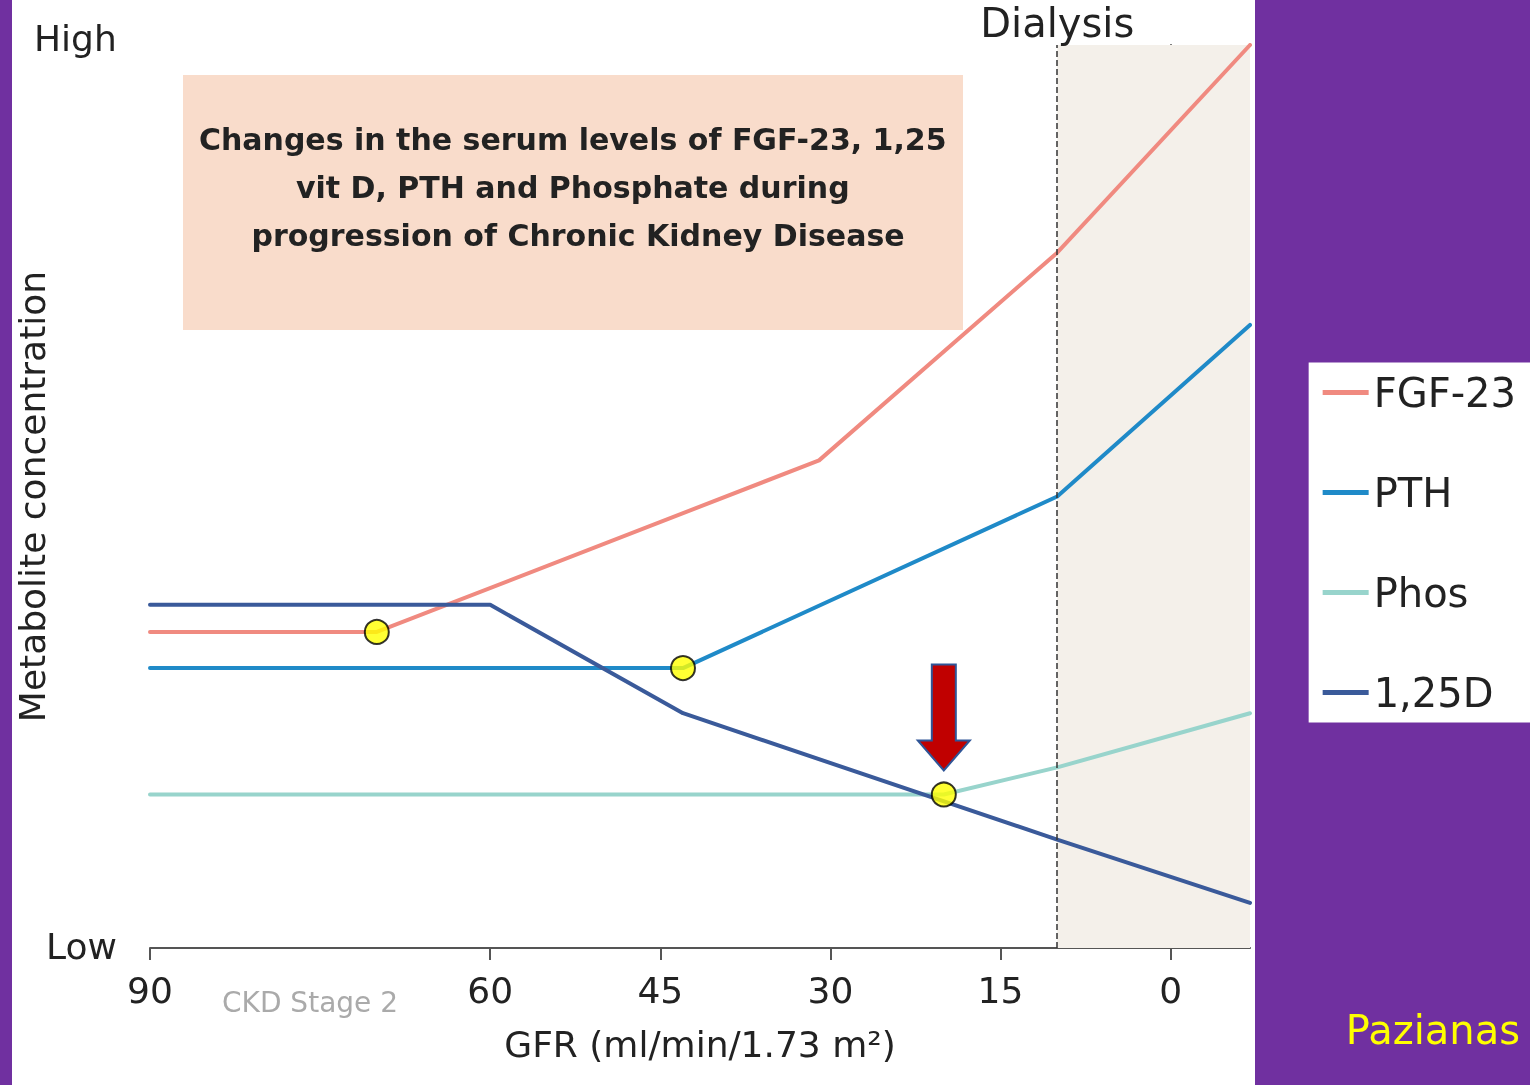 The width and height of the screenshot is (1530, 1085). Describe the element at coordinates (81, 946) in the screenshot. I see `text: Low` at that location.